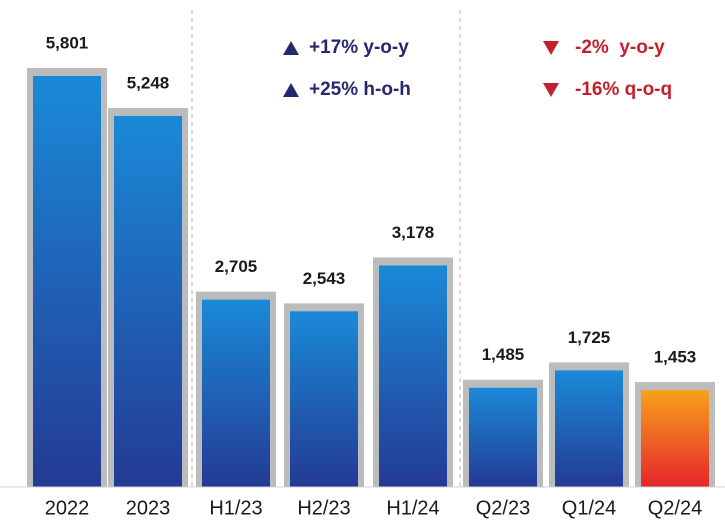  What do you see at coordinates (67, 42) in the screenshot?
I see `value-label: 5,801` at bounding box center [67, 42].